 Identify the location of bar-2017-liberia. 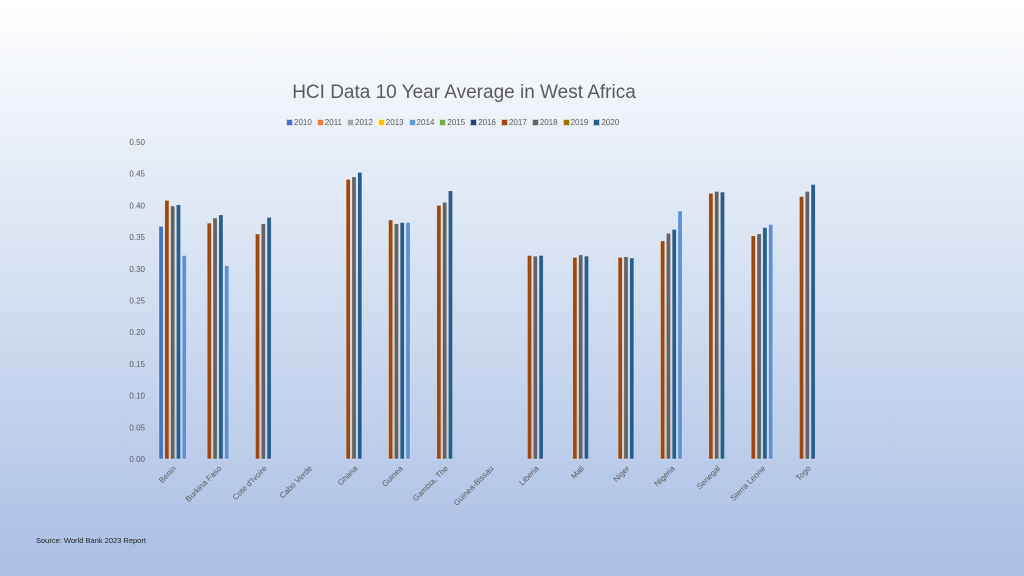
(529, 357).